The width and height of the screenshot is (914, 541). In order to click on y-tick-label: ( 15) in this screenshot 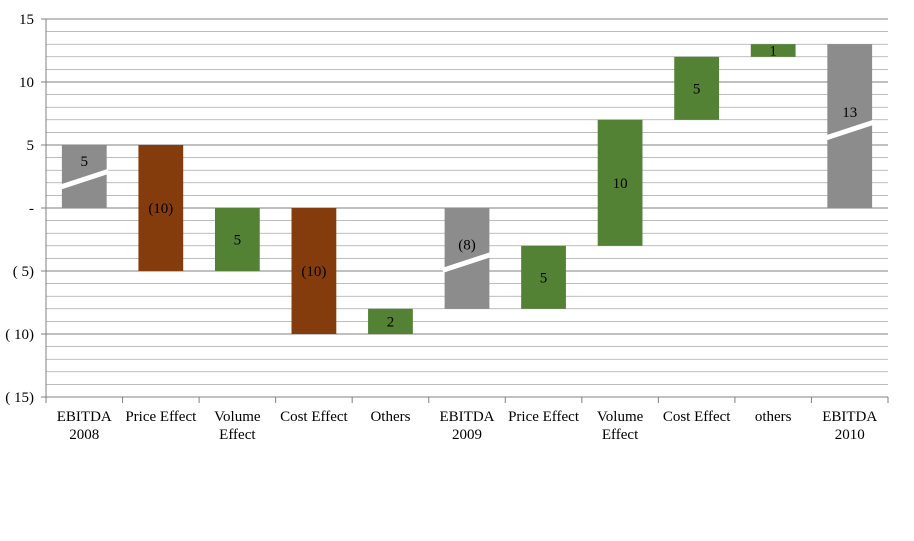, I will do `click(19, 398)`.